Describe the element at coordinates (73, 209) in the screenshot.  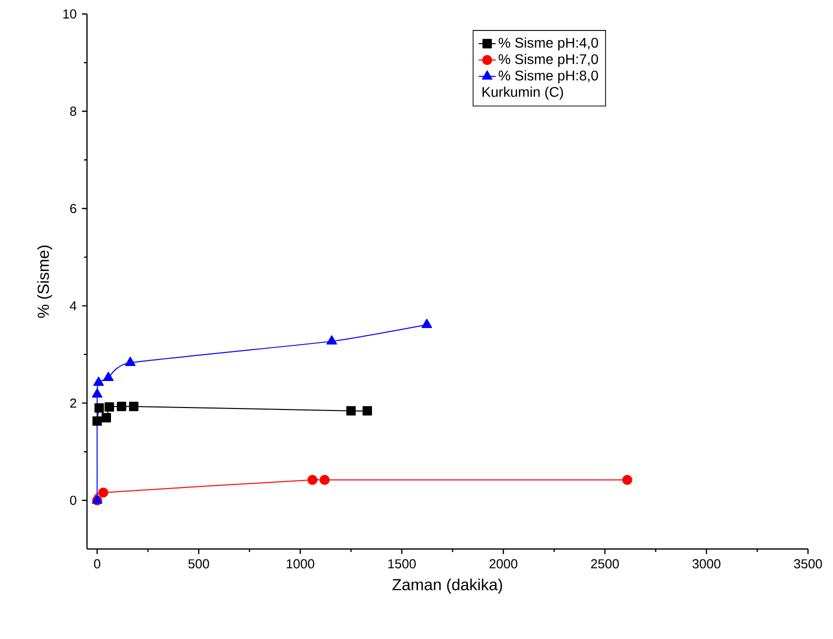
I see `y-tick-label: 6` at that location.